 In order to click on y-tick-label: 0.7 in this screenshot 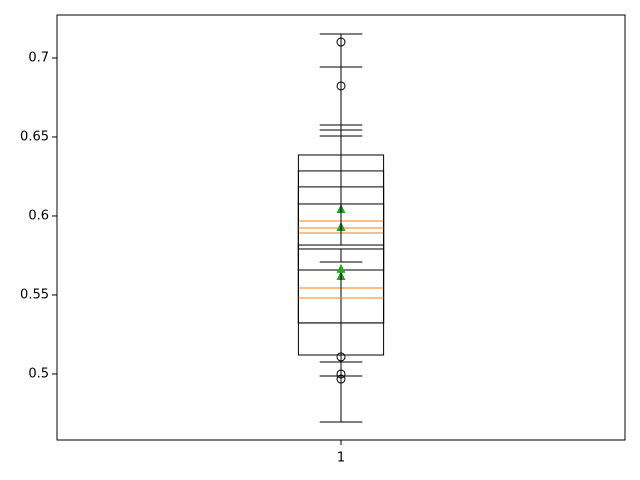, I will do `click(38, 57)`.